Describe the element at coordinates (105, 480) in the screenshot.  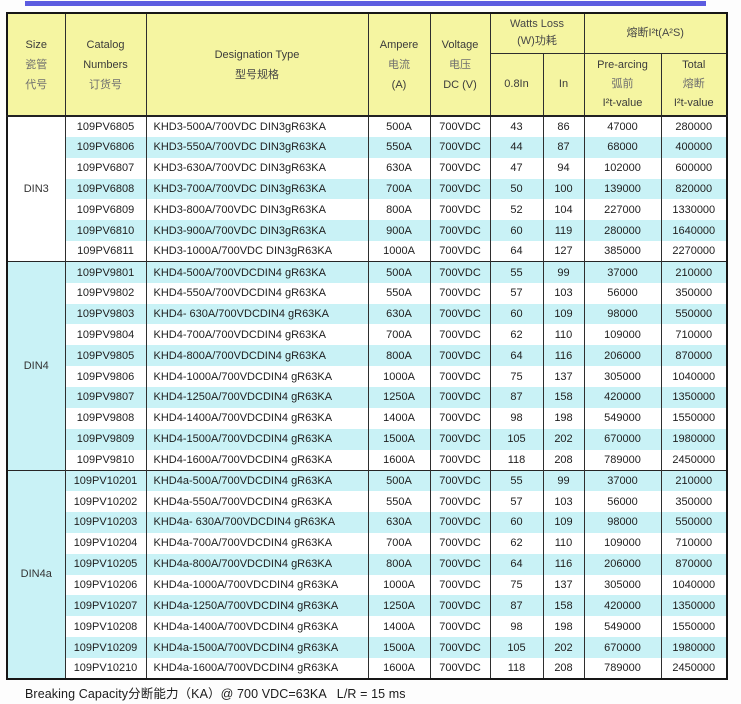
I see `catalog-cell: 109PV10201` at that location.